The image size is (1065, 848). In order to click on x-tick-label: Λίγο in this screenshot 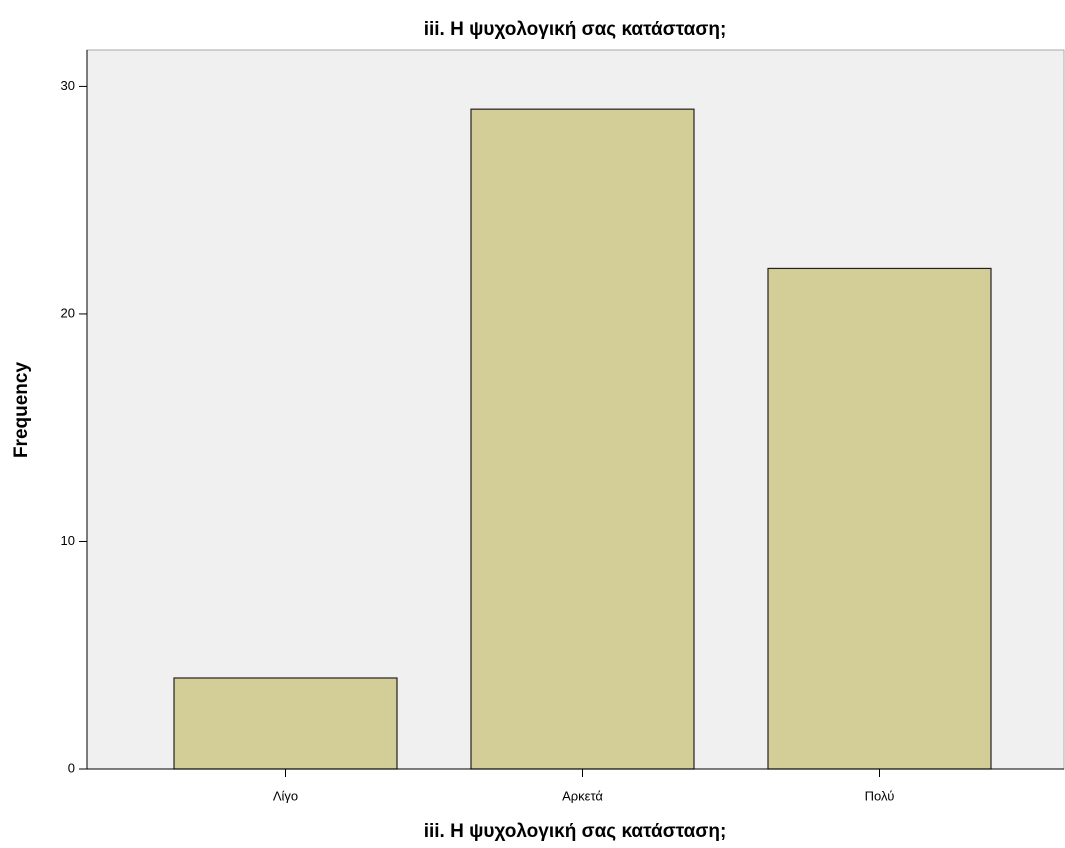, I will do `click(285, 795)`.